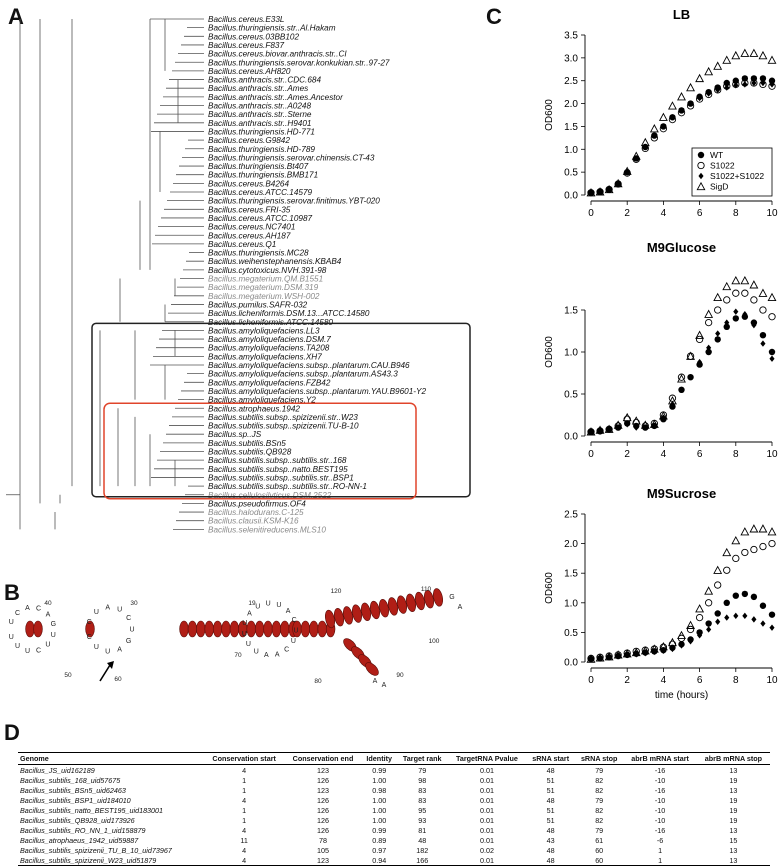 Image resolution: width=779 pixels, height=868 pixels. Describe the element at coordinates (571, 515) in the screenshot. I see `y-tick-label: 2.5` at that location.